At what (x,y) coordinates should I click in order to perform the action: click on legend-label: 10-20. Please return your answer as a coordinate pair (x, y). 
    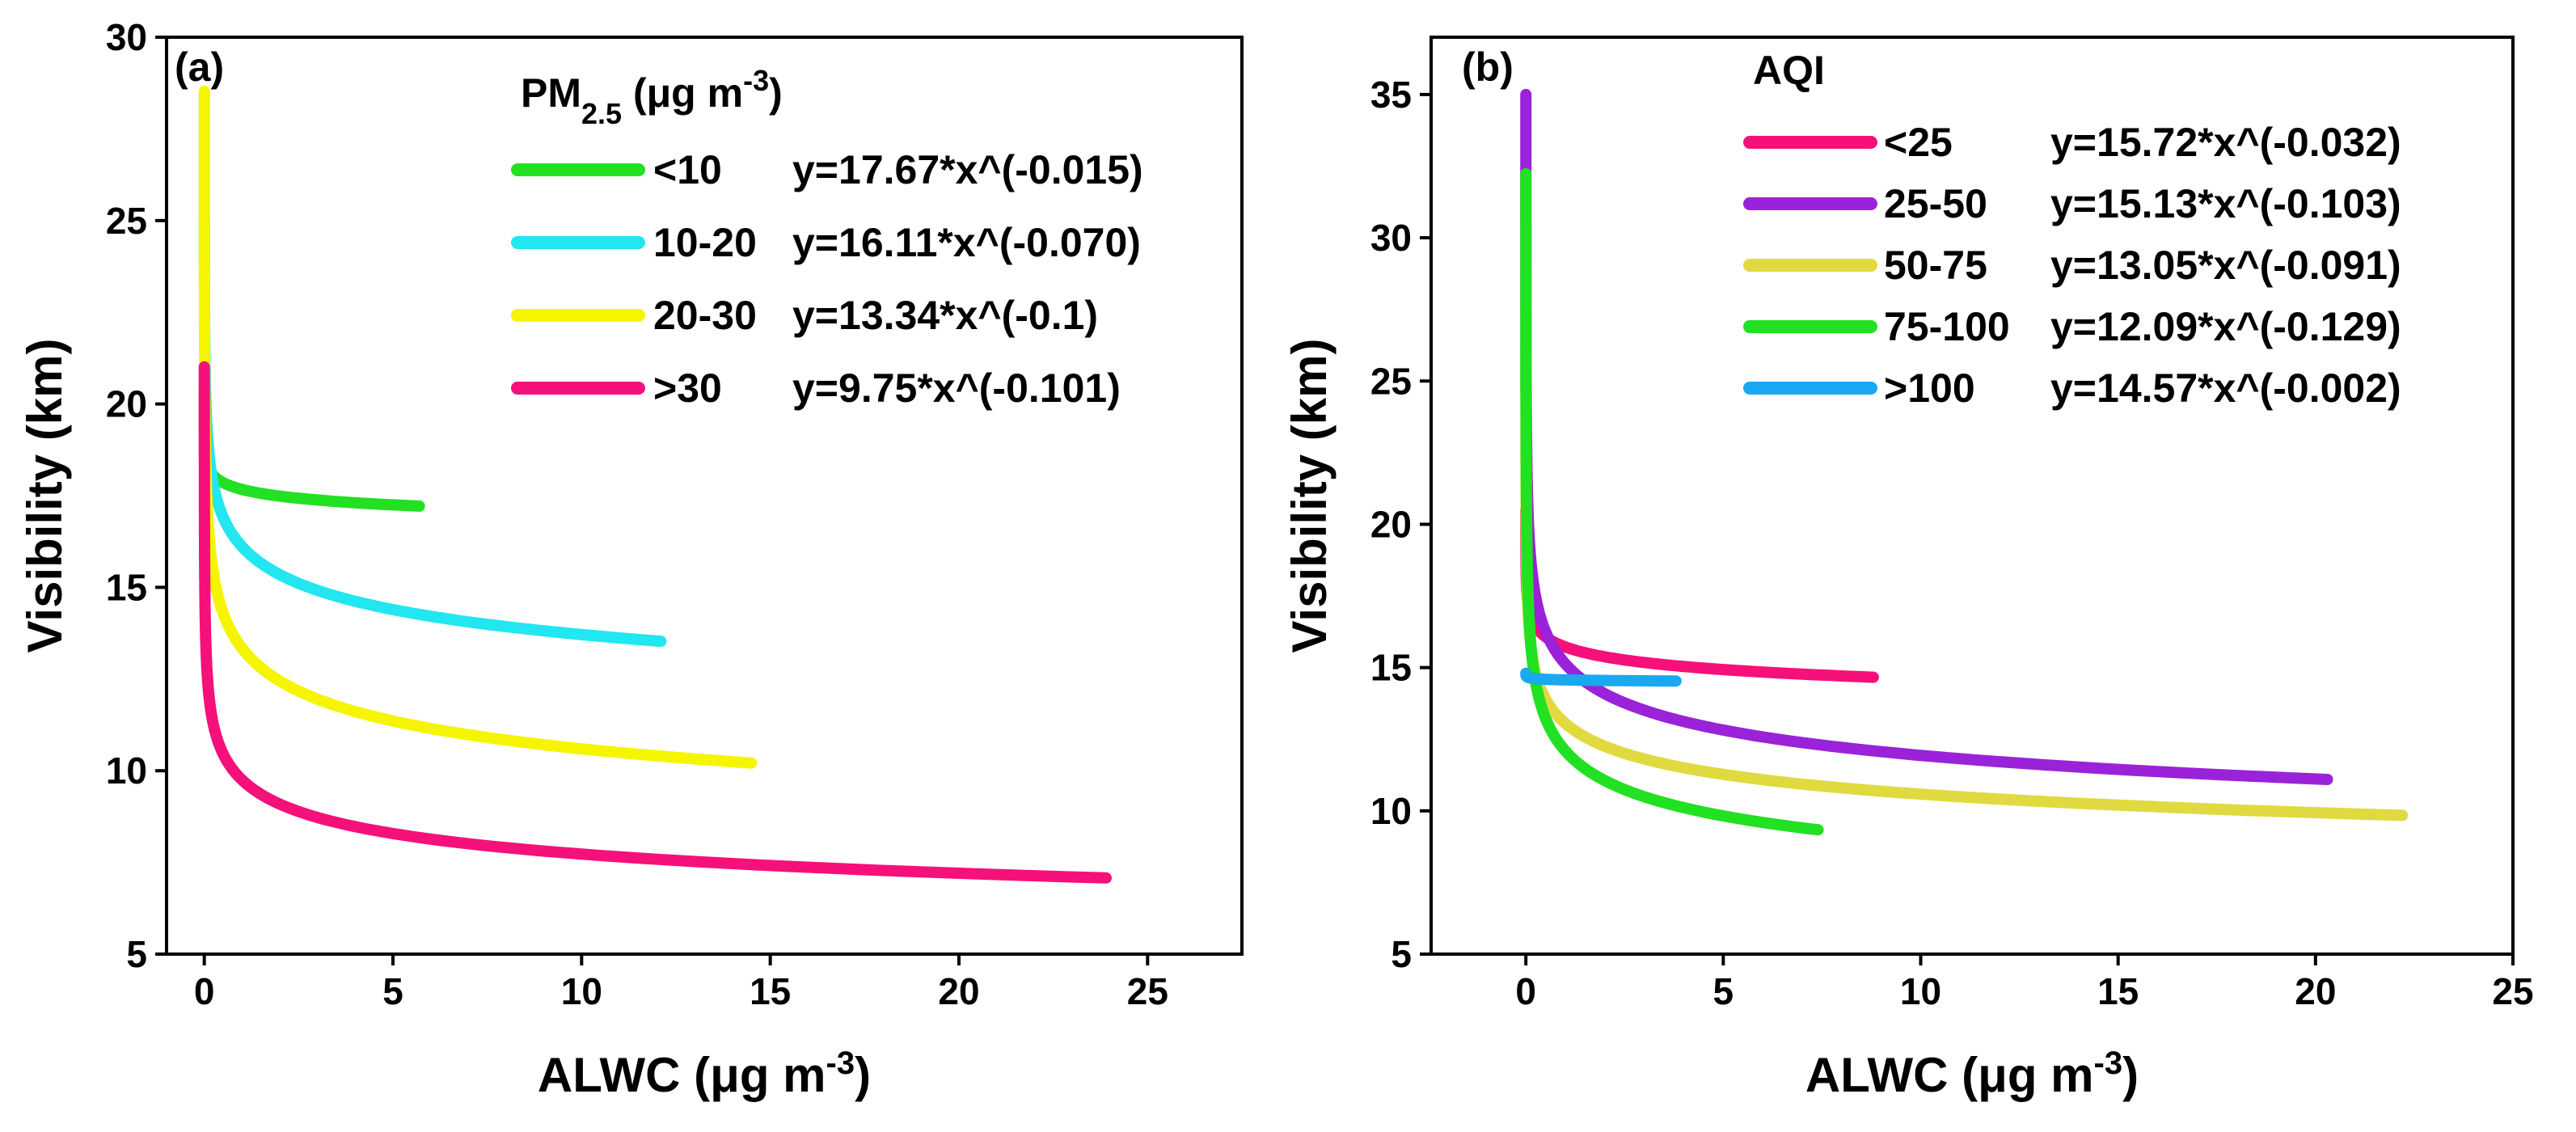
    Looking at the image, I should click on (705, 242).